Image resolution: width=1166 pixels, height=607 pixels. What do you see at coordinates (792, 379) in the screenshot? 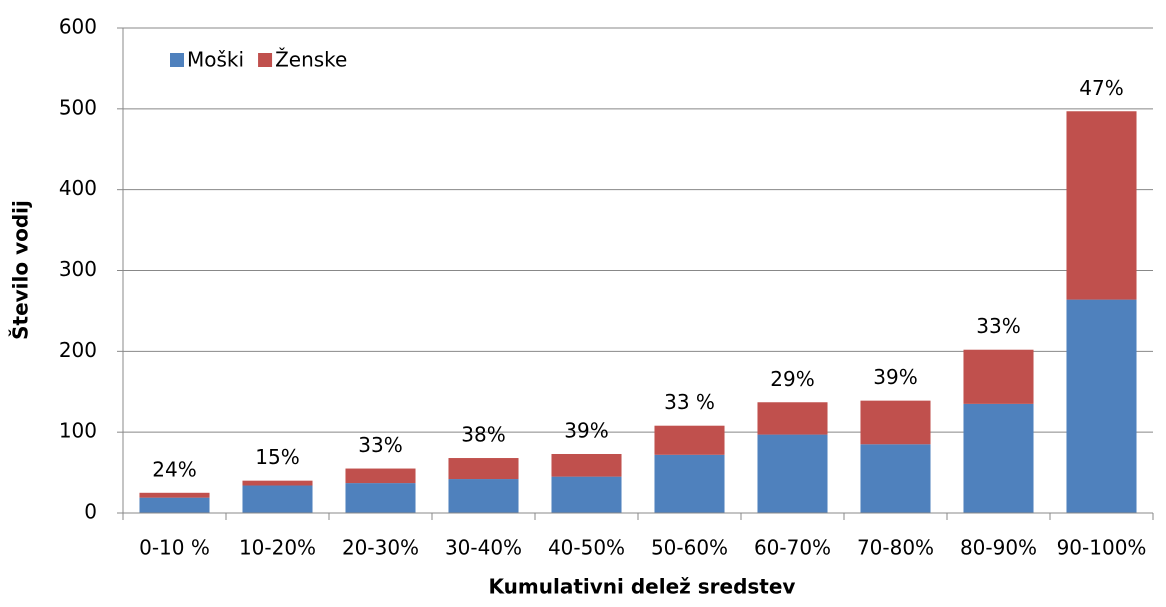
I see `bar-label: 29%` at bounding box center [792, 379].